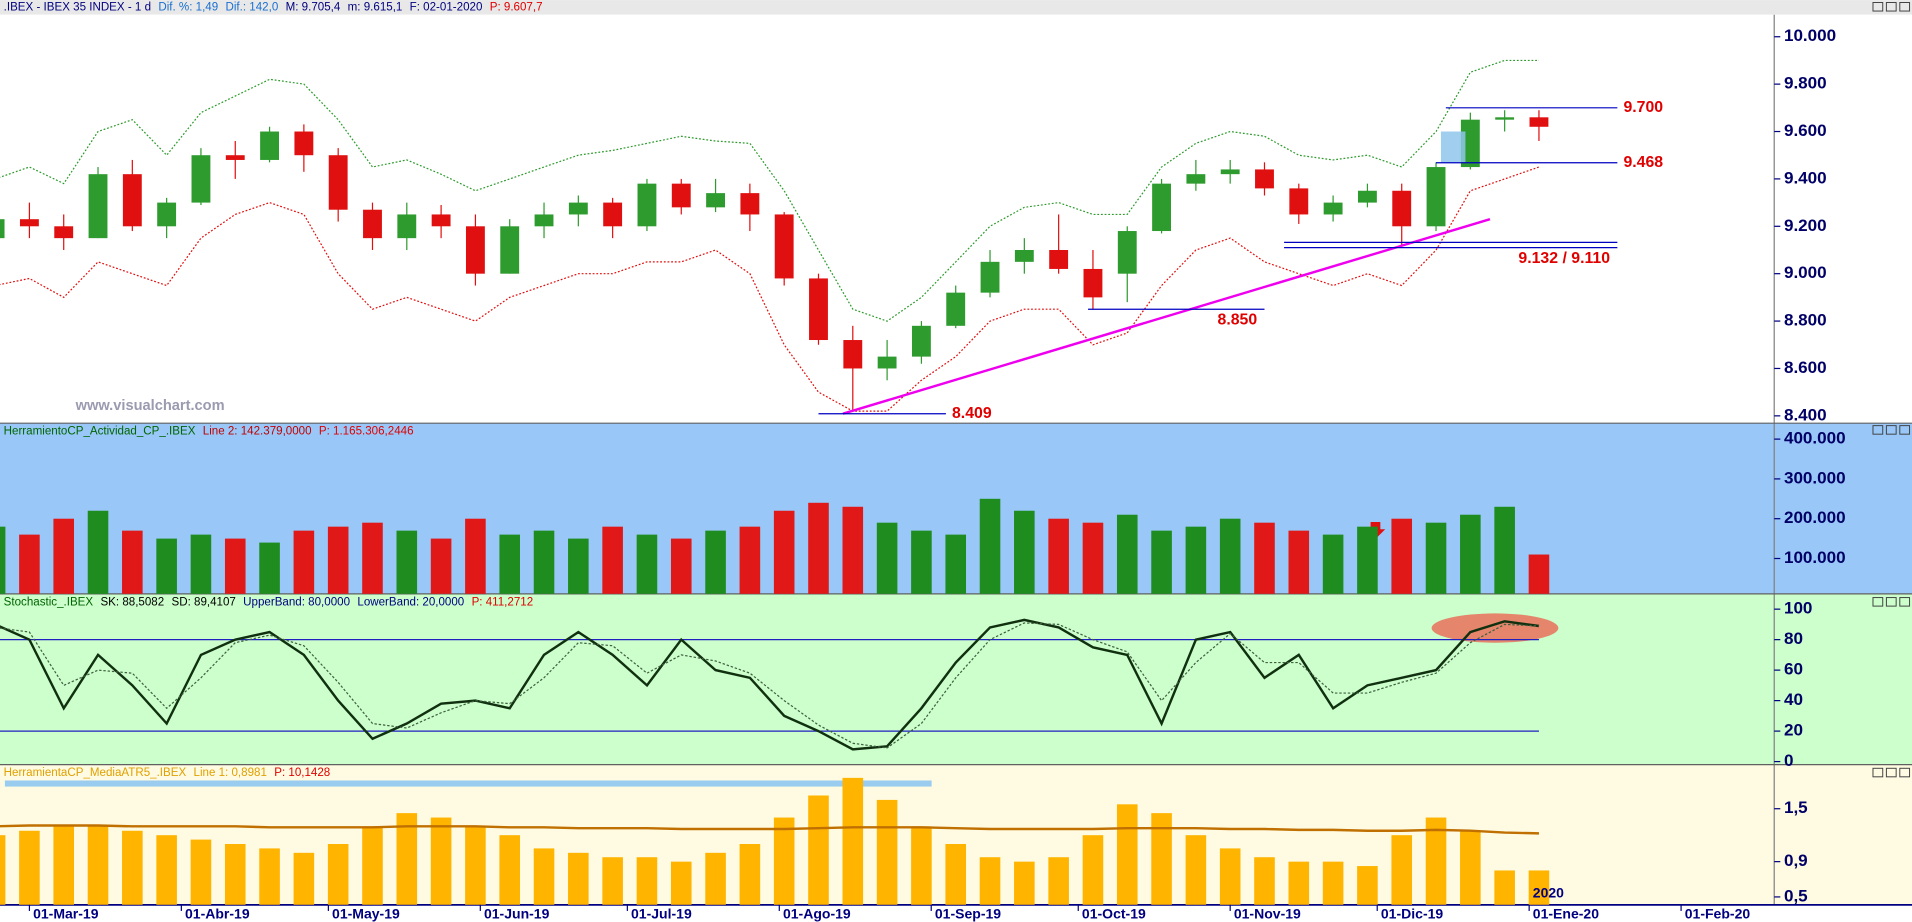 Image resolution: width=1912 pixels, height=922 pixels. What do you see at coordinates (1718, 913) in the screenshot?
I see `x-tick-label: 01-Feb-20` at bounding box center [1718, 913].